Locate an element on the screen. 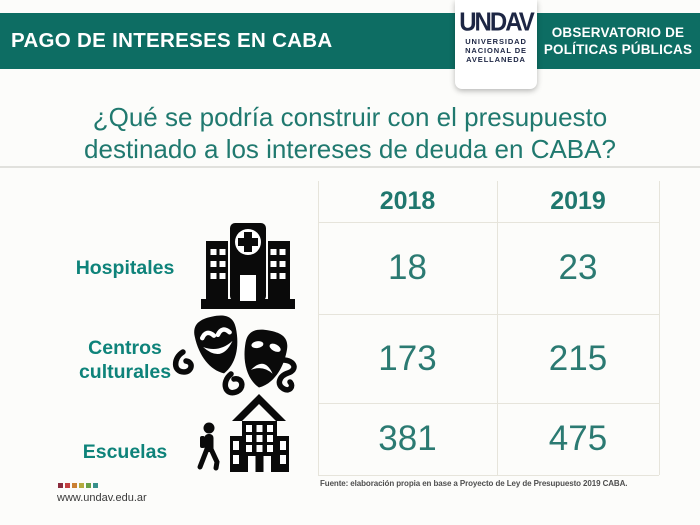 Image resolution: width=700 pixels, height=525 pixels. school-icon is located at coordinates (243, 433).